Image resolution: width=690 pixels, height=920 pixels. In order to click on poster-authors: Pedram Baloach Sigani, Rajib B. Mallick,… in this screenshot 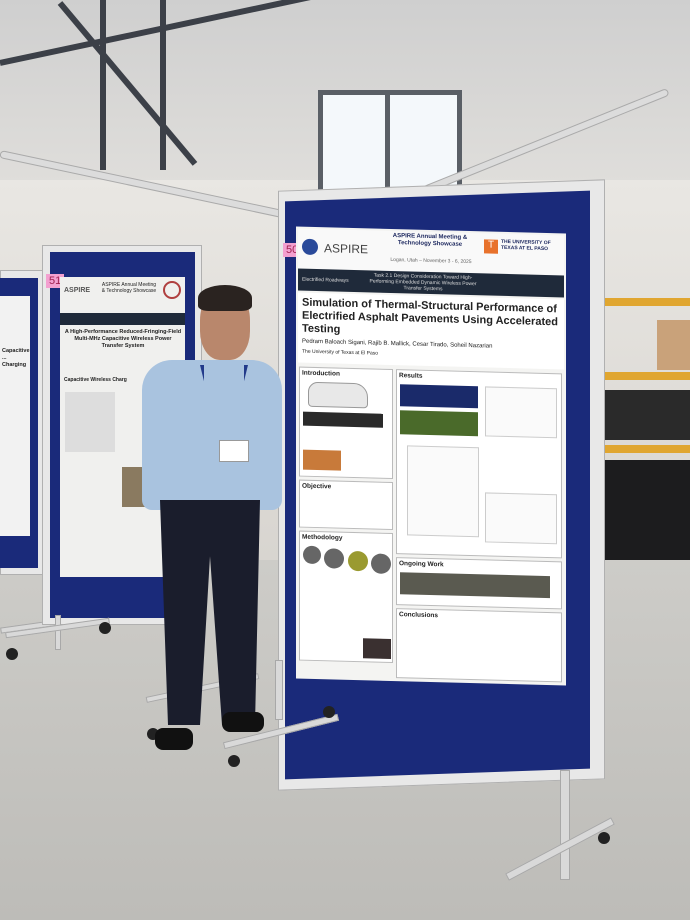, I will do `click(397, 344)`.